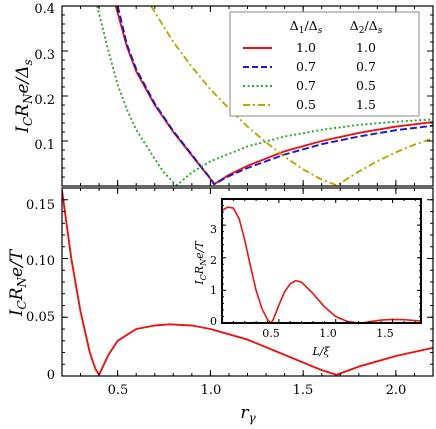  I want to click on inset-x-tick-label: 0.5, so click(271, 333).